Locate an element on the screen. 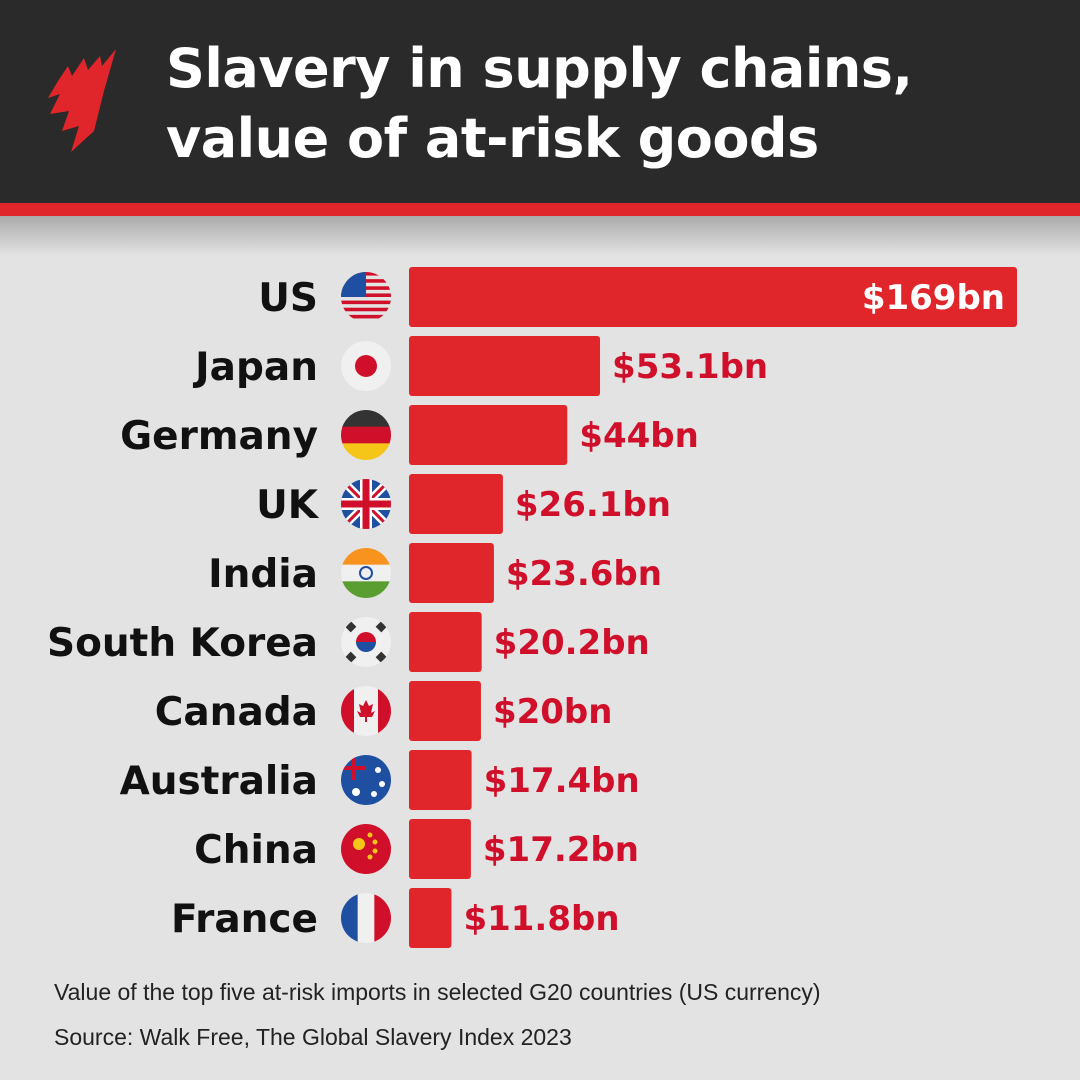 The image size is (1080, 1080). title-line-1: Slavery in supply chains, is located at coordinates (539, 68).